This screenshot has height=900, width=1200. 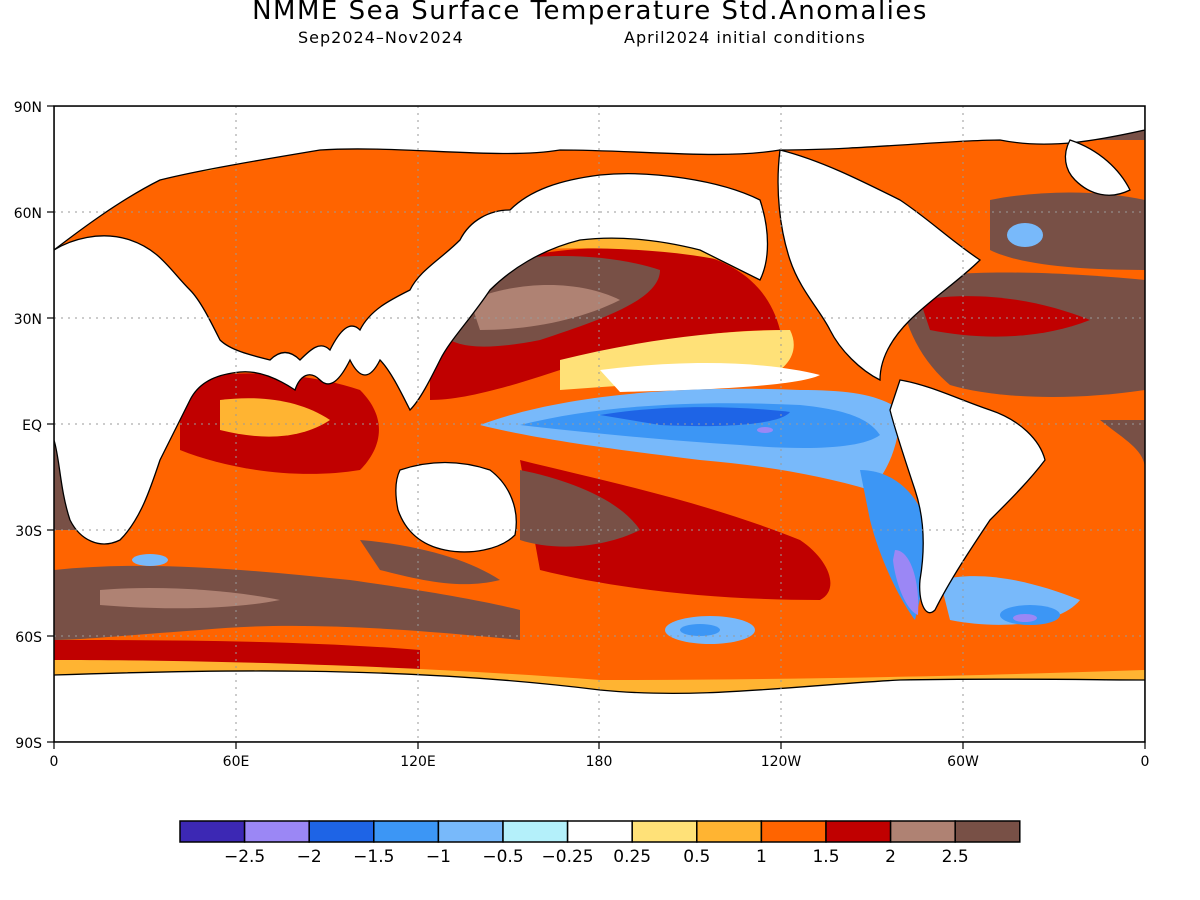 What do you see at coordinates (28, 532) in the screenshot?
I see `lat-label-30s: 30S` at bounding box center [28, 532].